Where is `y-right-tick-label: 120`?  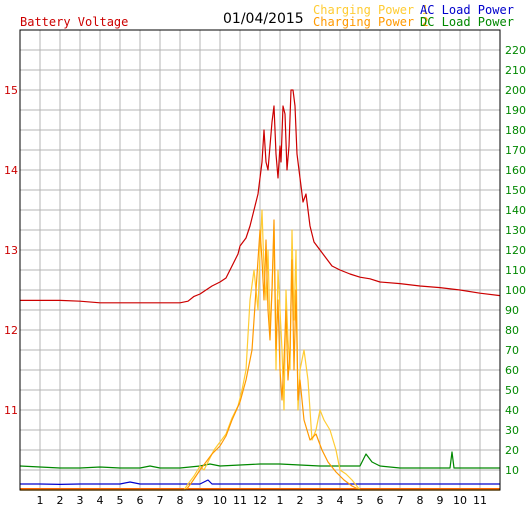
y-right-tick-label: 120 is located at coordinates (515, 250).